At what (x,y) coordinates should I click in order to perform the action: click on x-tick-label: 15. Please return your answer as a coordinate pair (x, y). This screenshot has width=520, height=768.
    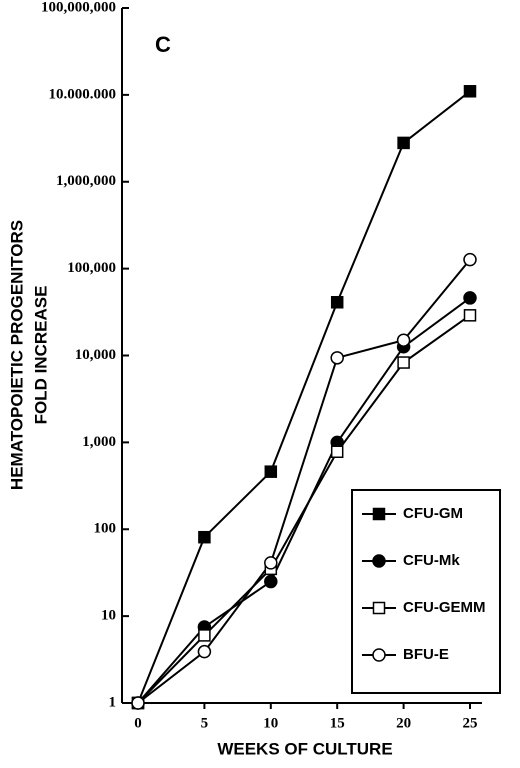
    Looking at the image, I should click on (337, 723).